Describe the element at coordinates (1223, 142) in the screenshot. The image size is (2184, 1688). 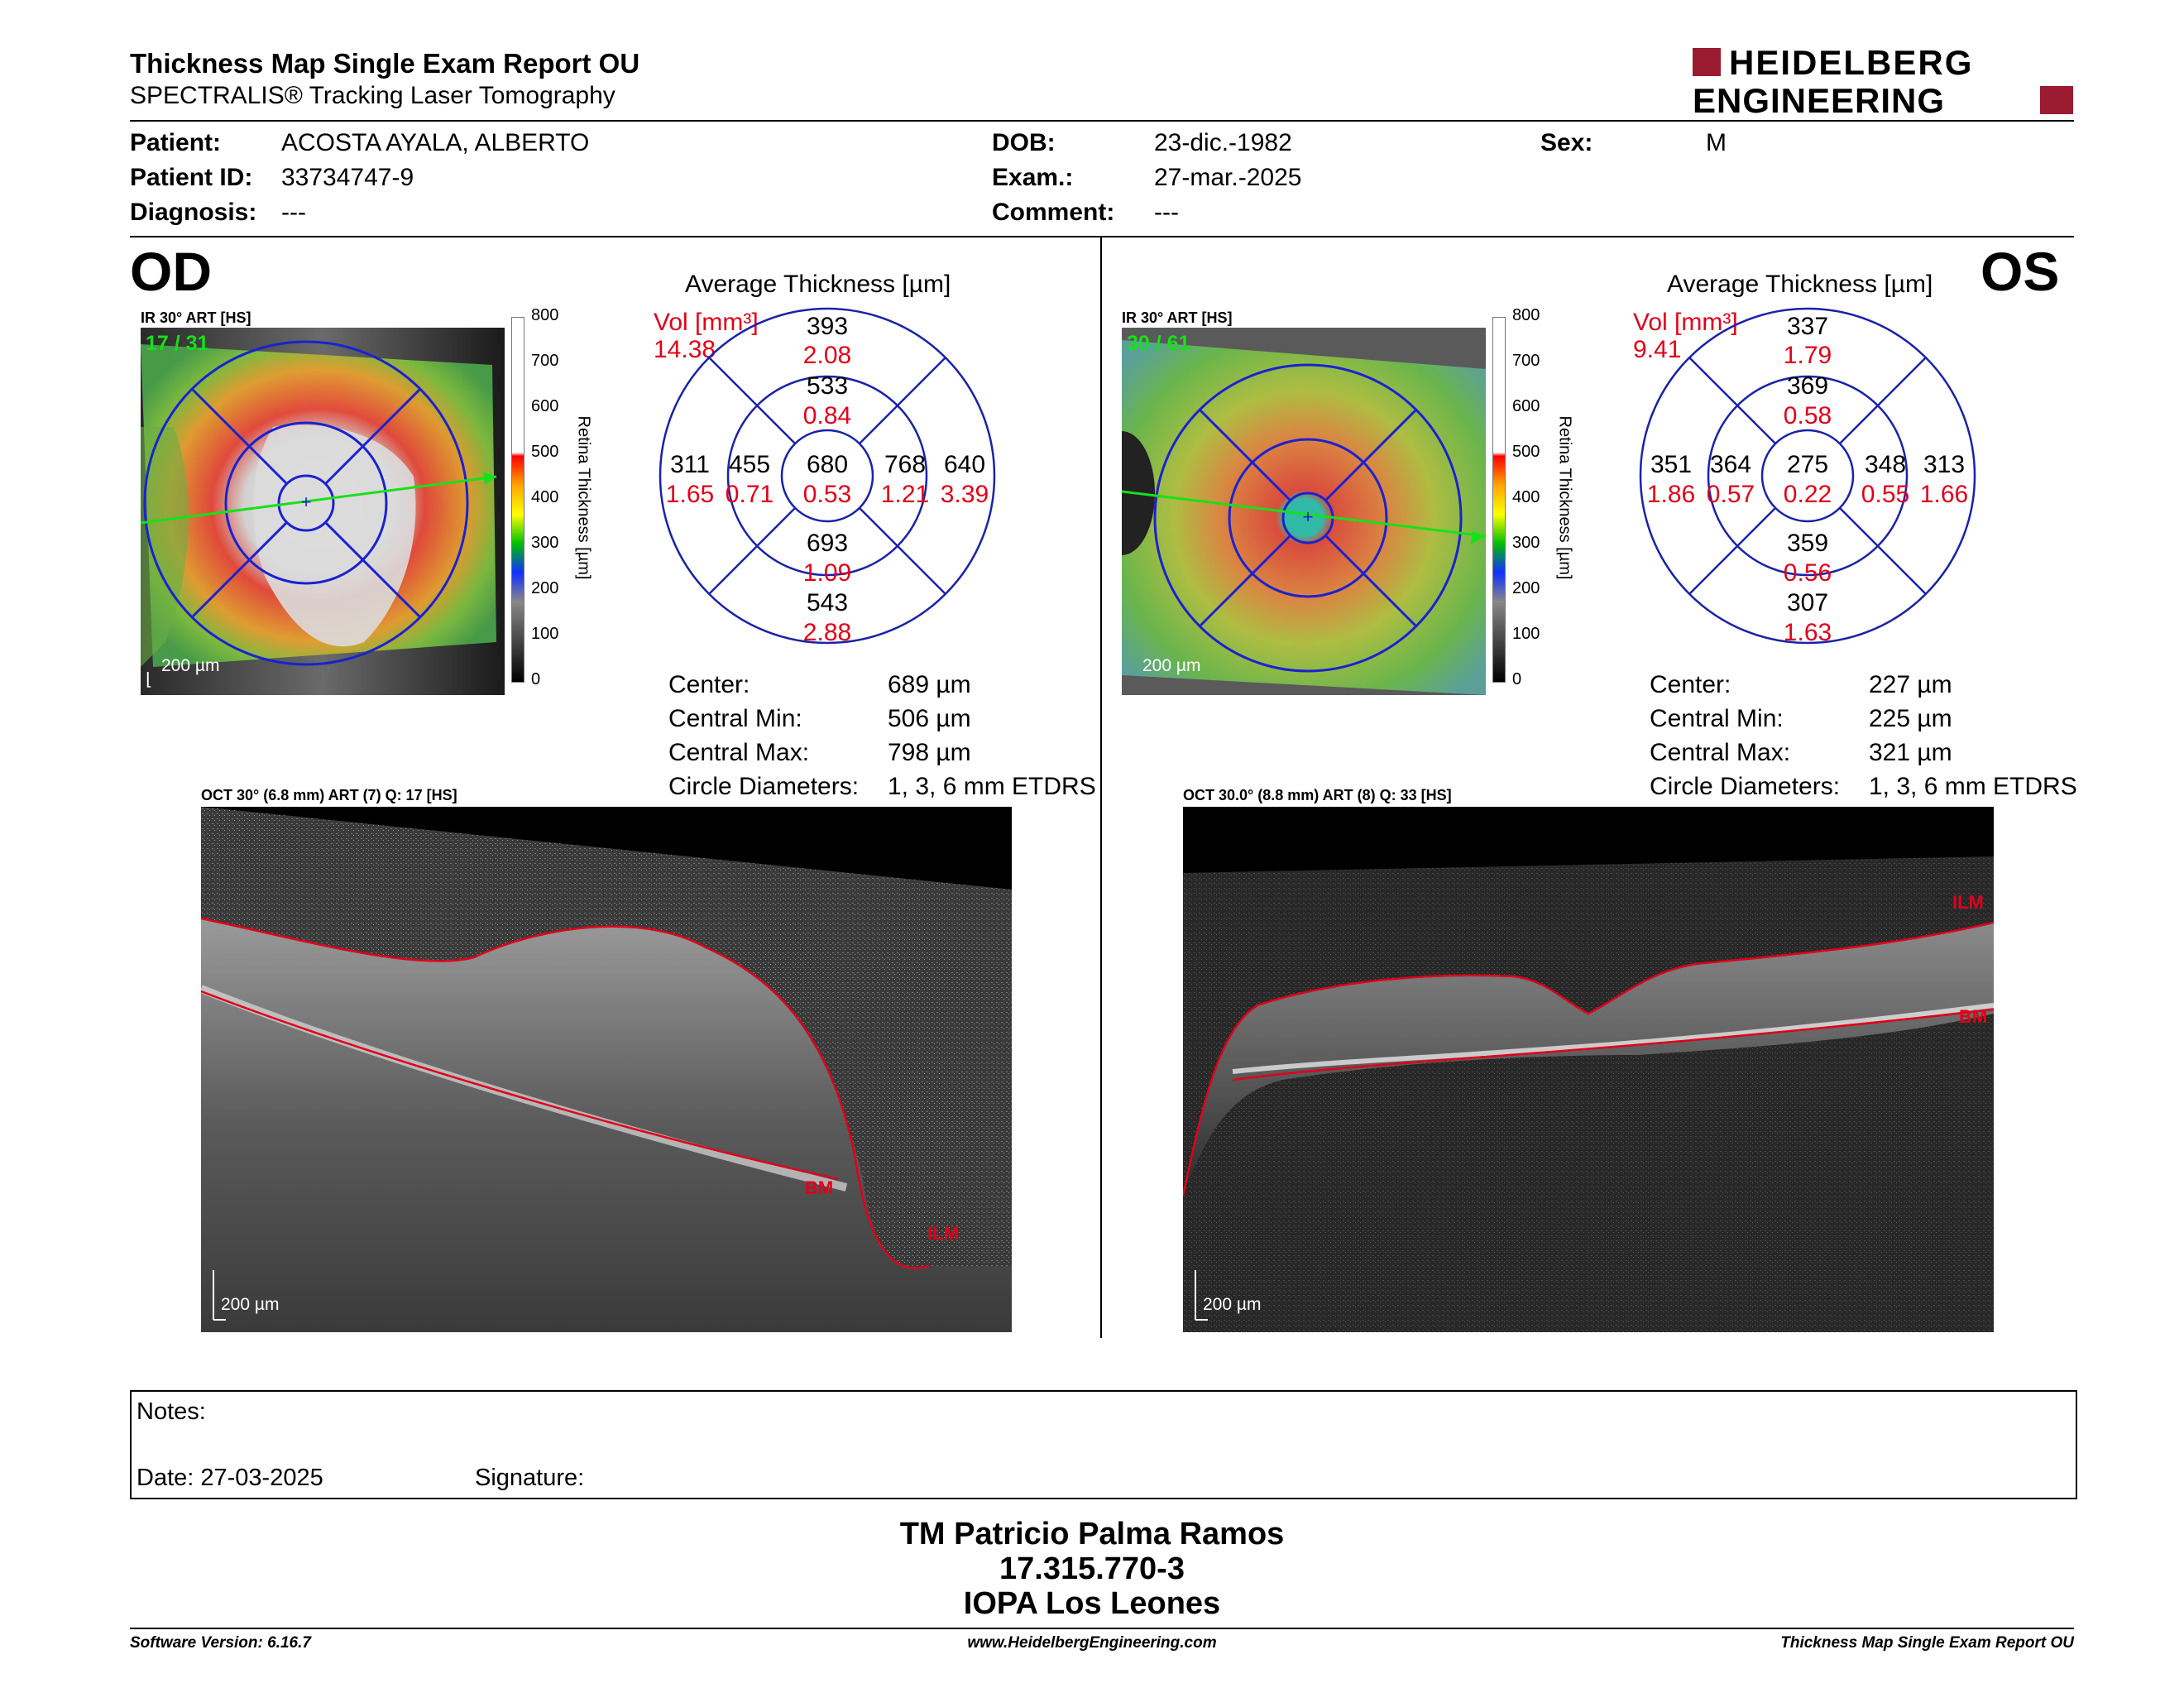
I see `dob-value: 23-dic.-1982` at that location.